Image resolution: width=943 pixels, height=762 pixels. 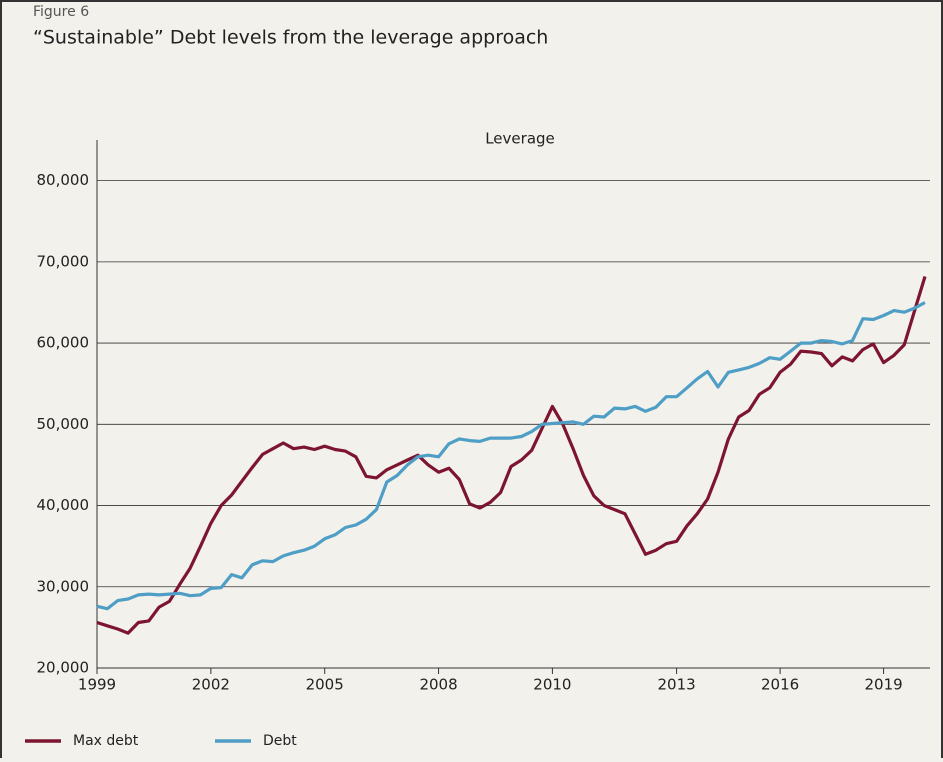 I want to click on y-tick-label: 40,000, so click(x=63, y=505).